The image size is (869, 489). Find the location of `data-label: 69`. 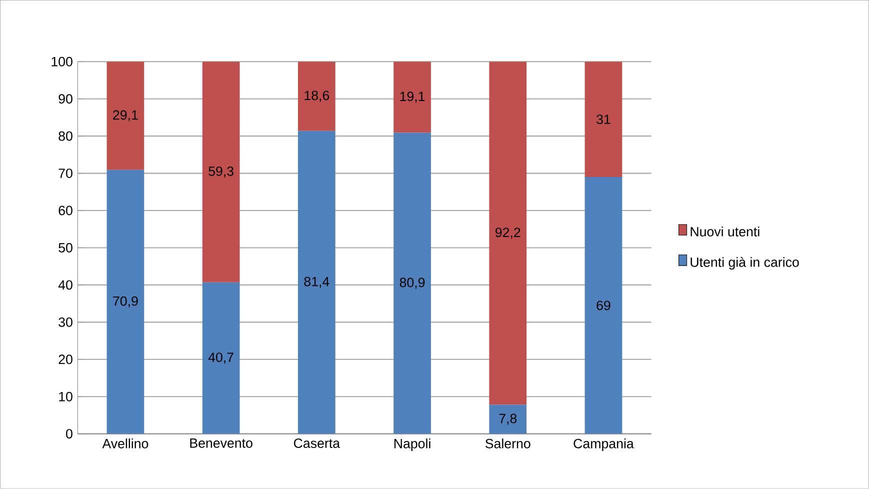

data-label: 69 is located at coordinates (603, 305).